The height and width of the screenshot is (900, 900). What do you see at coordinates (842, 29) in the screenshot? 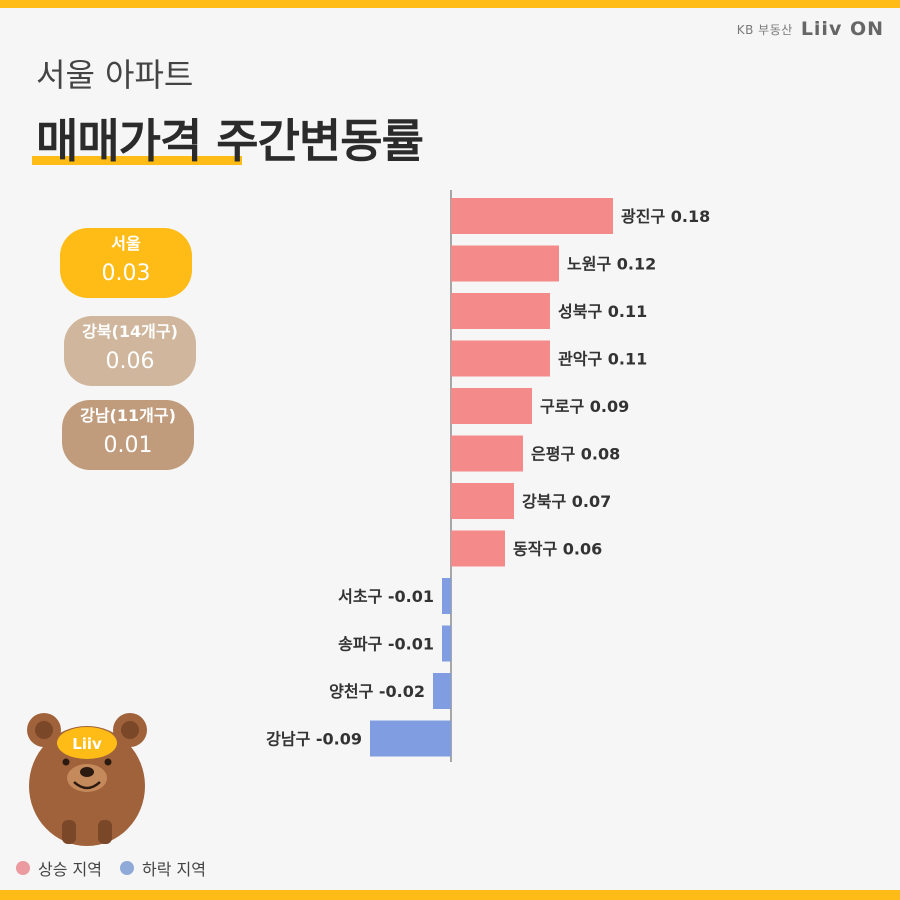
I see `liiv-on-logo: Liiv ON` at bounding box center [842, 29].